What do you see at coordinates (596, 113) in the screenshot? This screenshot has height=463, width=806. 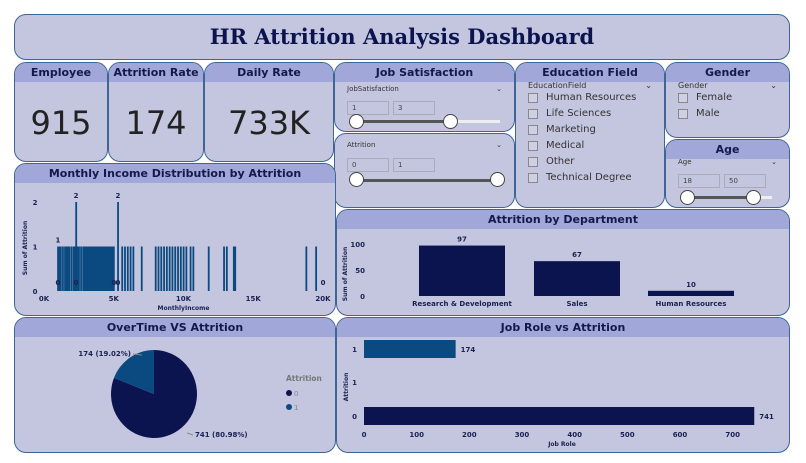 I see `checkbox-option: Life Sciences` at bounding box center [596, 113].